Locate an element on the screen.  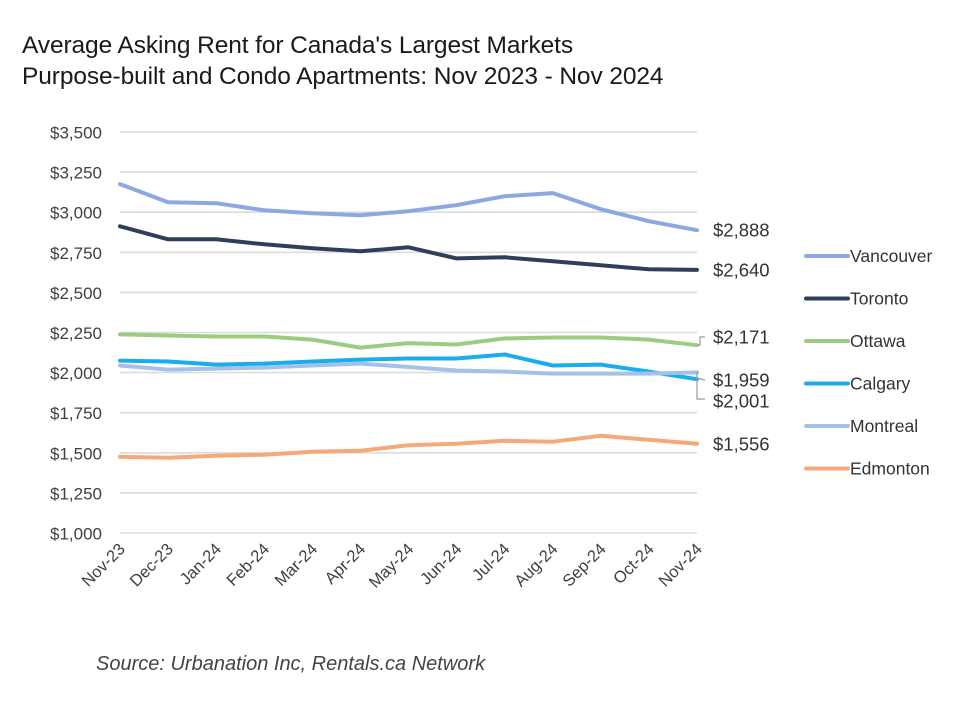
series-line-montreal is located at coordinates (408, 368).